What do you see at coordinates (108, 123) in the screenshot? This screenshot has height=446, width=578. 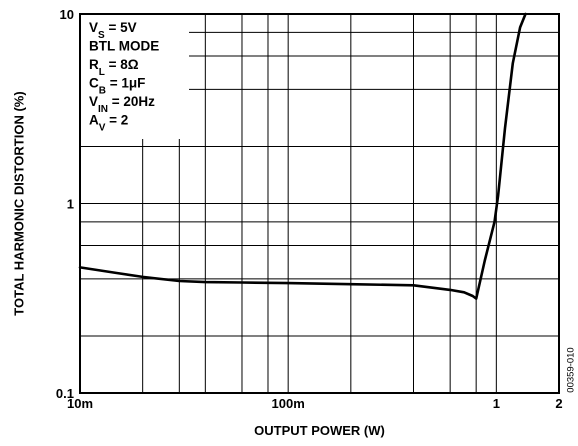 I see `legend-line: AV = 2` at bounding box center [108, 123].